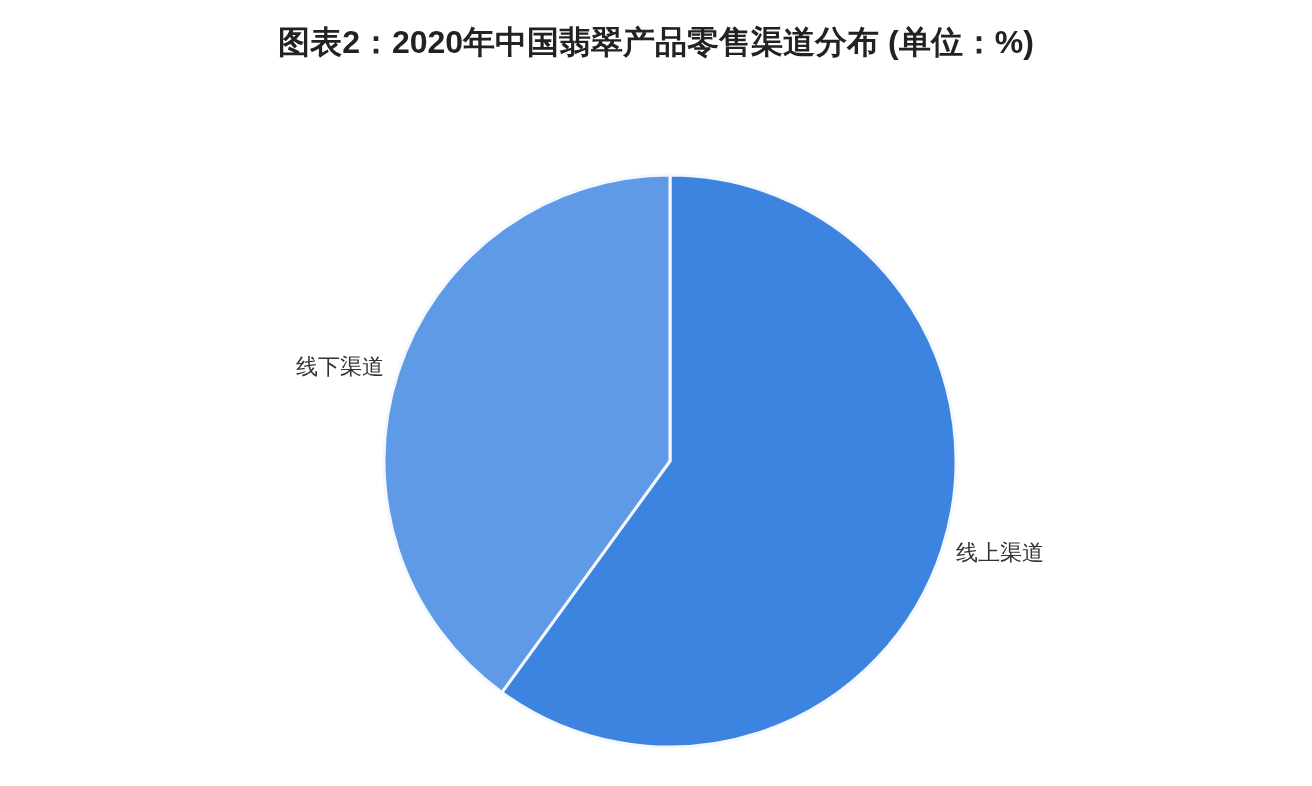 The width and height of the screenshot is (1312, 786). What do you see at coordinates (340, 367) in the screenshot?
I see `slice-label: 线下渠道` at bounding box center [340, 367].